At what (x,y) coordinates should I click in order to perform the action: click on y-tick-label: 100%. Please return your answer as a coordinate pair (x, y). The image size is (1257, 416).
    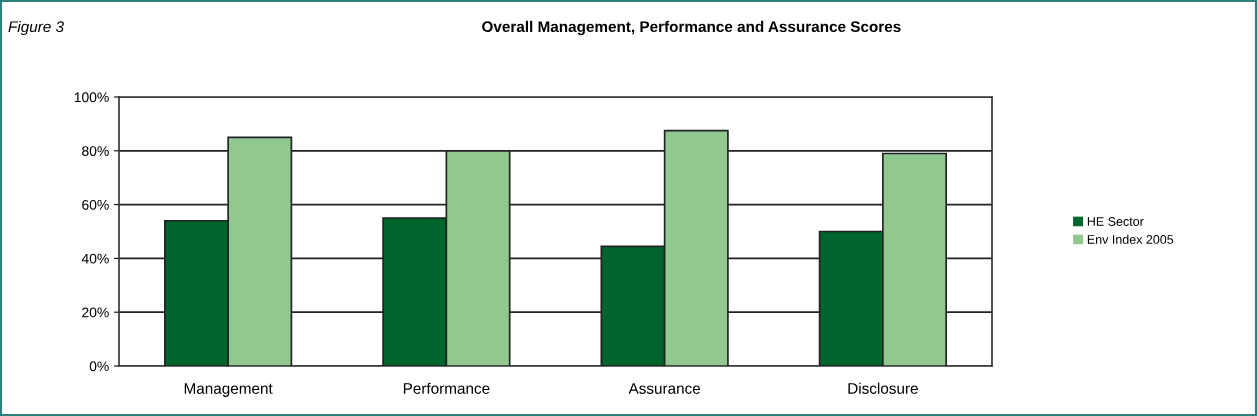
    Looking at the image, I should click on (91, 97).